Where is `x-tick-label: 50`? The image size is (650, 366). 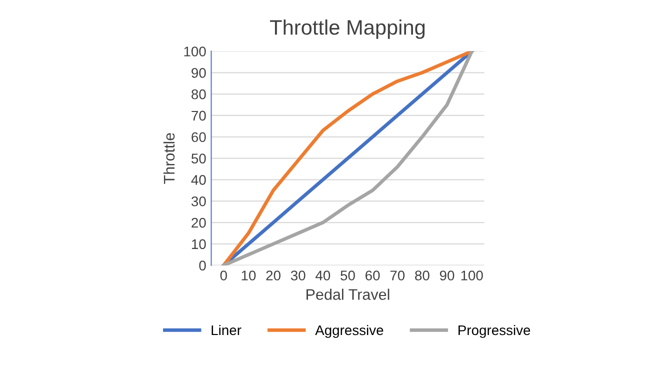
x-tick-label: 50 is located at coordinates (347, 275).